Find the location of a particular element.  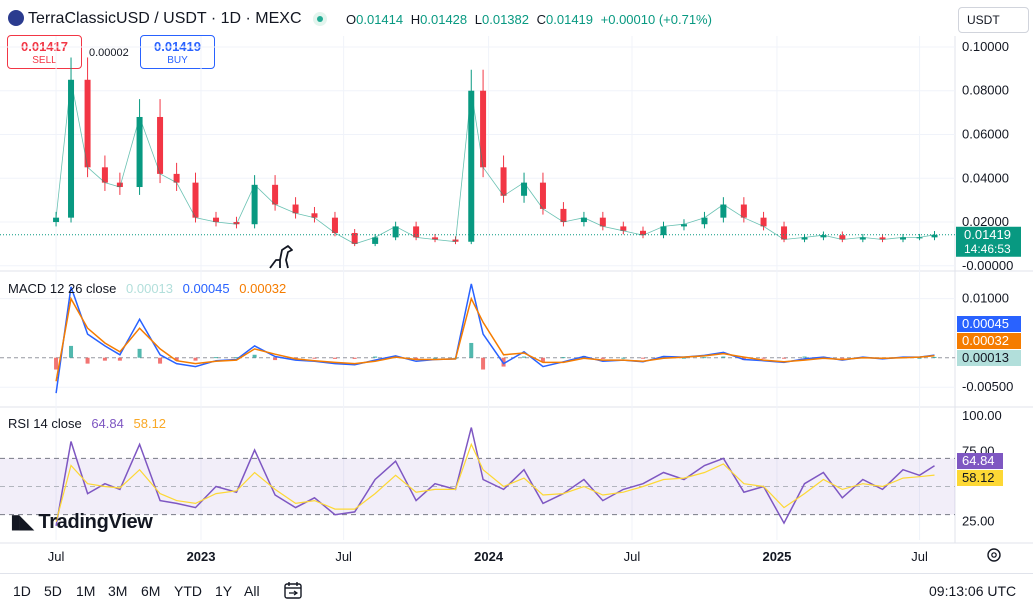

timeframe-1y-button: 1Y is located at coordinates (224, 591).